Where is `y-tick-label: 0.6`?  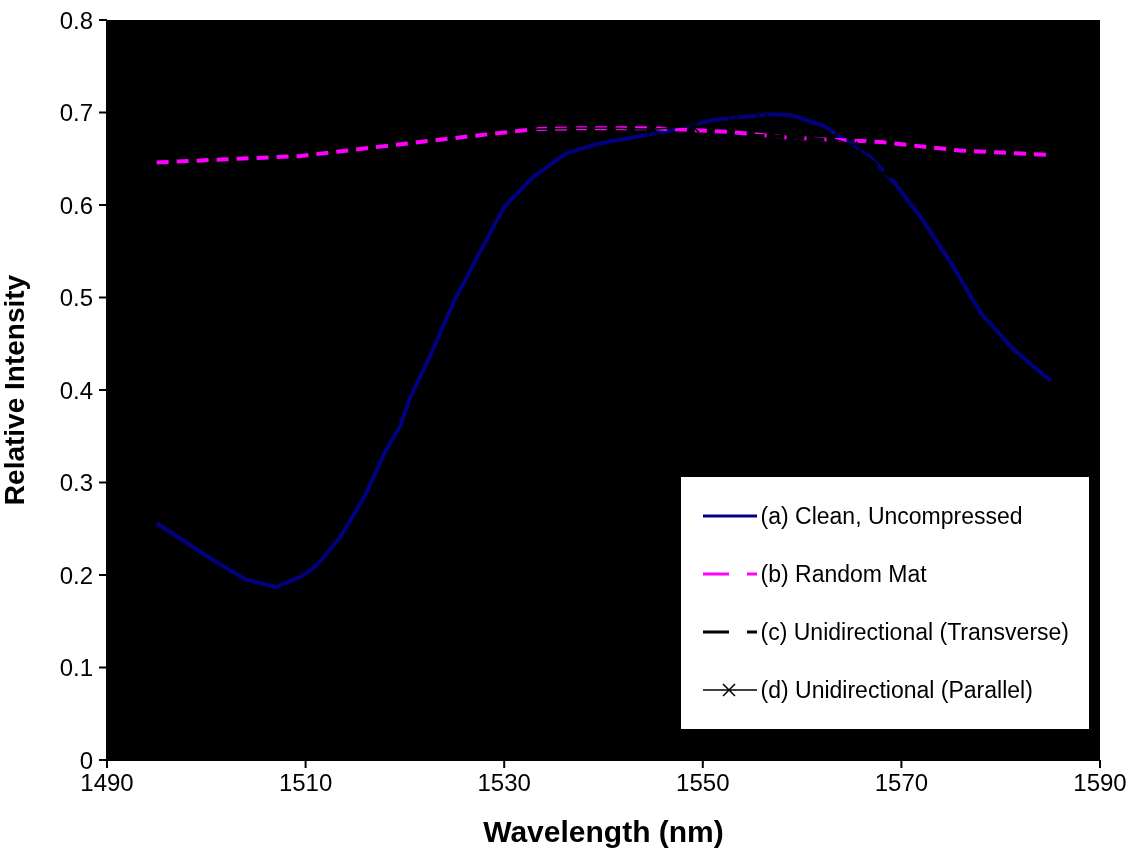
y-tick-label: 0.6 is located at coordinates (76, 205).